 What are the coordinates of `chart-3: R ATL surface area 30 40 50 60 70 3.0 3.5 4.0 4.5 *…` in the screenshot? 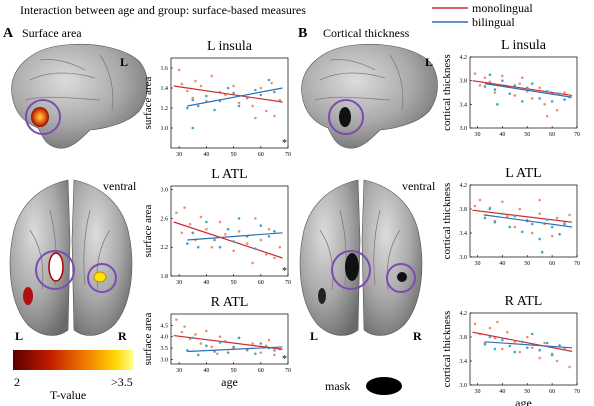 It's located at (216, 342).